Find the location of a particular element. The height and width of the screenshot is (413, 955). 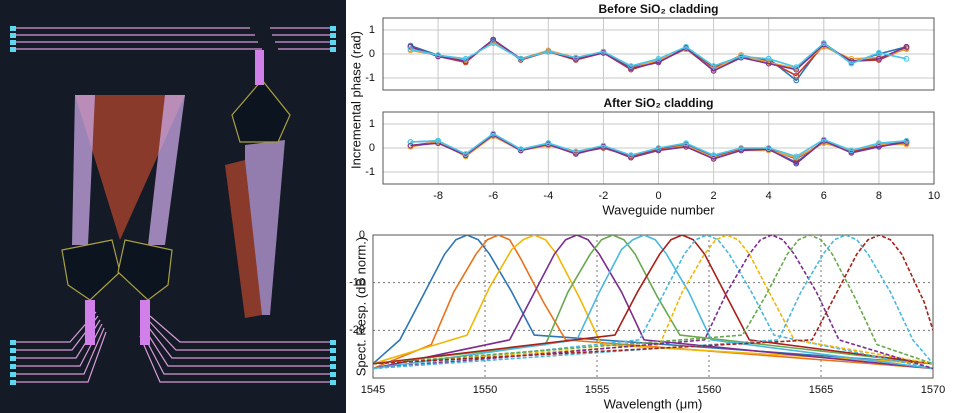

x-tick-label: -8 is located at coordinates (438, 196).